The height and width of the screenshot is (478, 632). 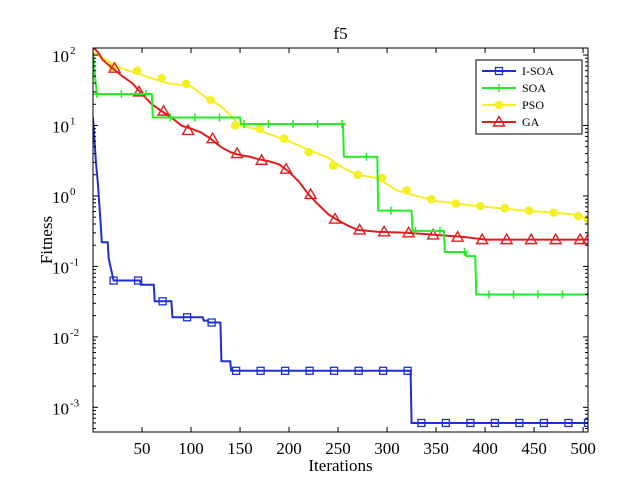 What do you see at coordinates (436, 448) in the screenshot?
I see `x-tick-label: 350` at bounding box center [436, 448].